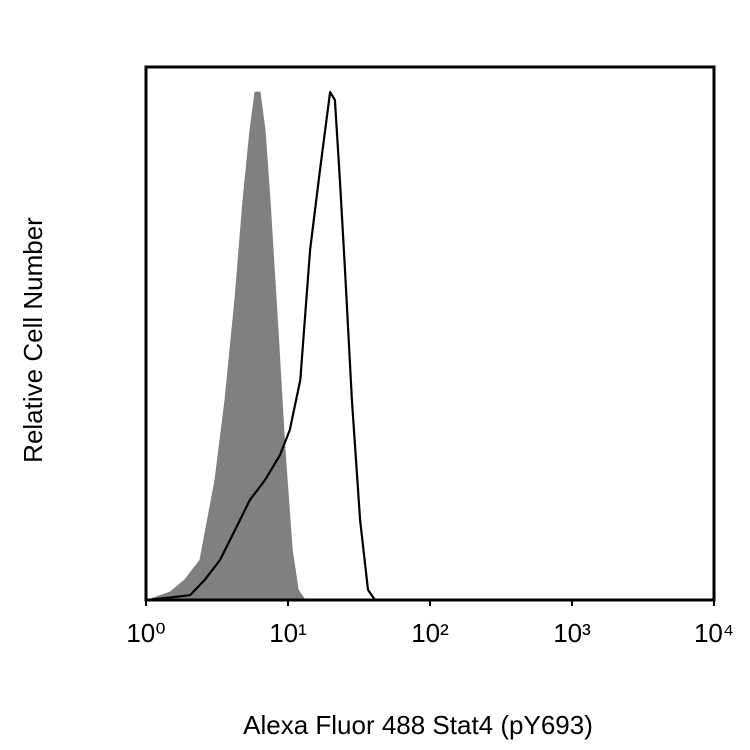  What do you see at coordinates (145, 633) in the screenshot?
I see `x-tick-label: 10⁰` at bounding box center [145, 633].